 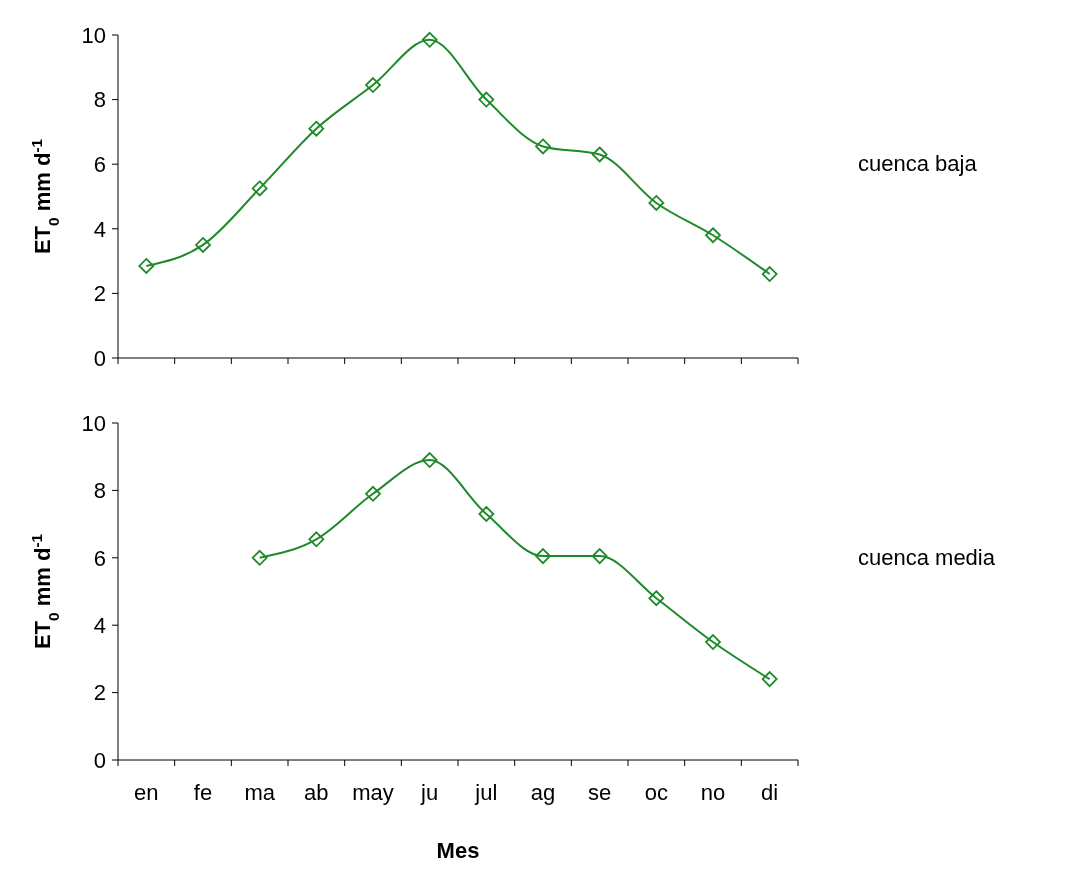 I want to click on x-tick-label: jul, so click(x=486, y=792).